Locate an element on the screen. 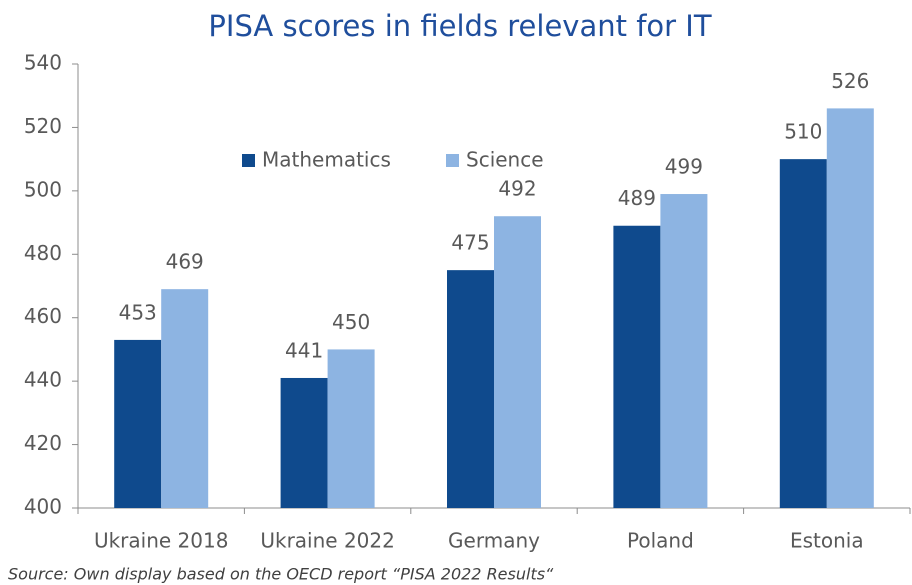 This screenshot has width=912, height=585. data-label: 489 is located at coordinates (637, 198).